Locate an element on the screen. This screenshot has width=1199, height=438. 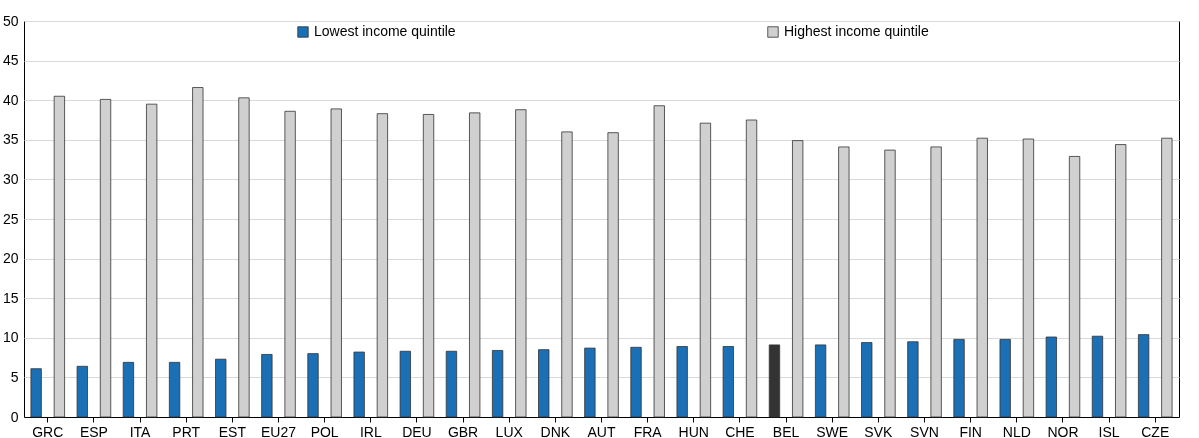
x-tick-label: SVN is located at coordinates (924, 430).